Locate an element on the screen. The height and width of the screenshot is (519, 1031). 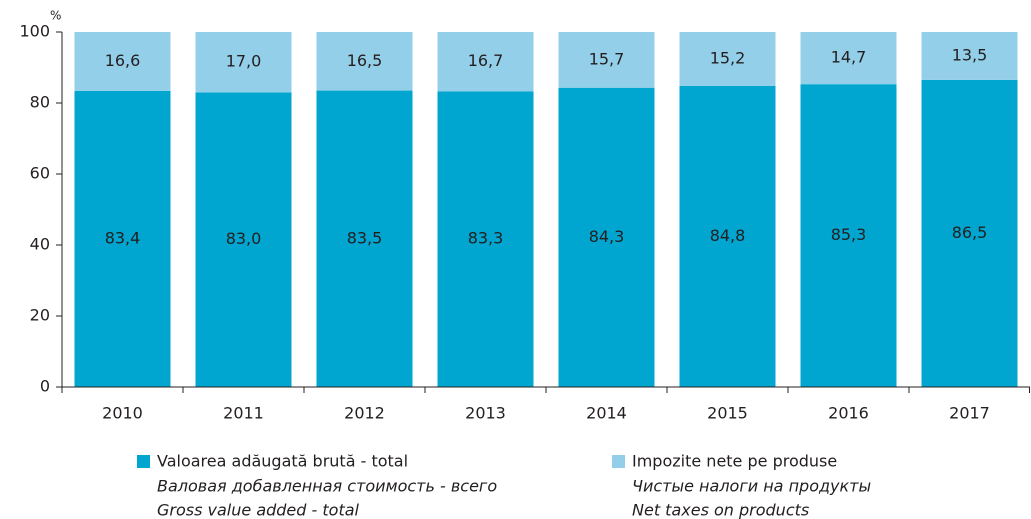
data-label: 14,7 is located at coordinates (849, 57).